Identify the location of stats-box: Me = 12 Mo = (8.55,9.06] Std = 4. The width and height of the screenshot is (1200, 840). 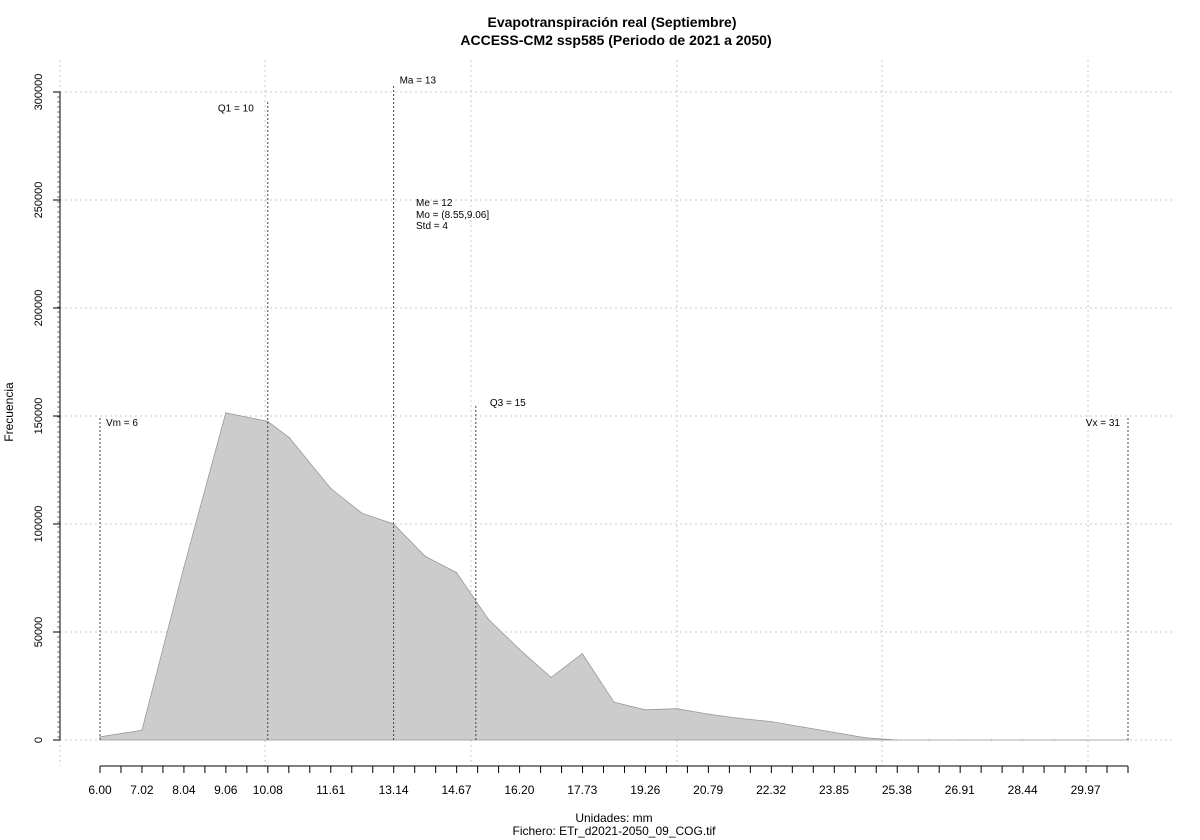
(452, 215).